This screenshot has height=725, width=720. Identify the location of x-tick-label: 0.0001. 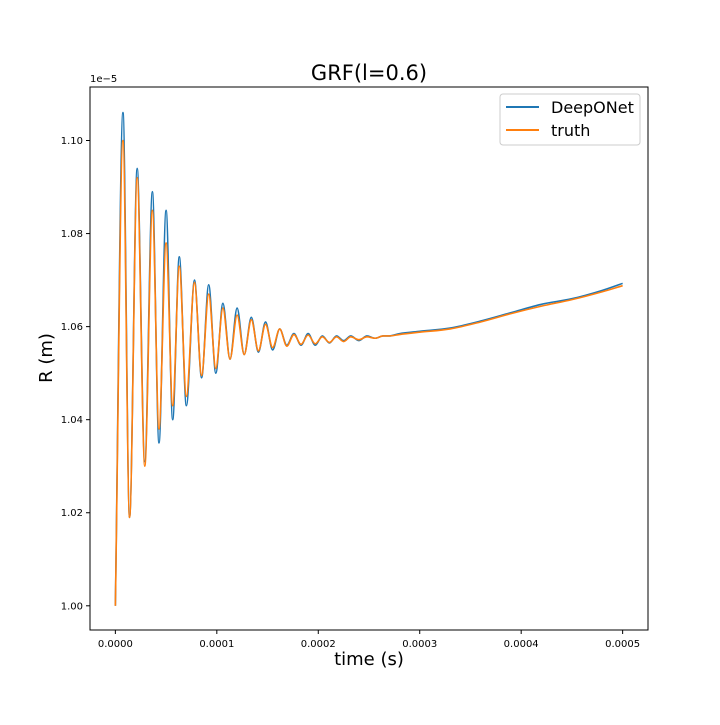
(216, 644).